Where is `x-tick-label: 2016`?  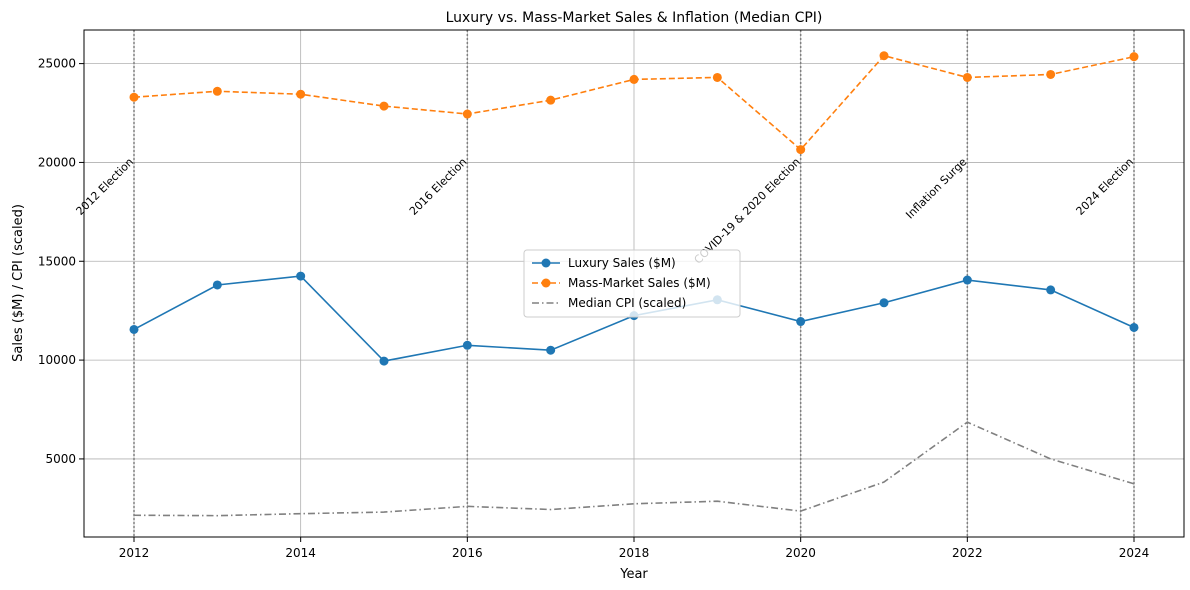 x-tick-label: 2016 is located at coordinates (467, 553).